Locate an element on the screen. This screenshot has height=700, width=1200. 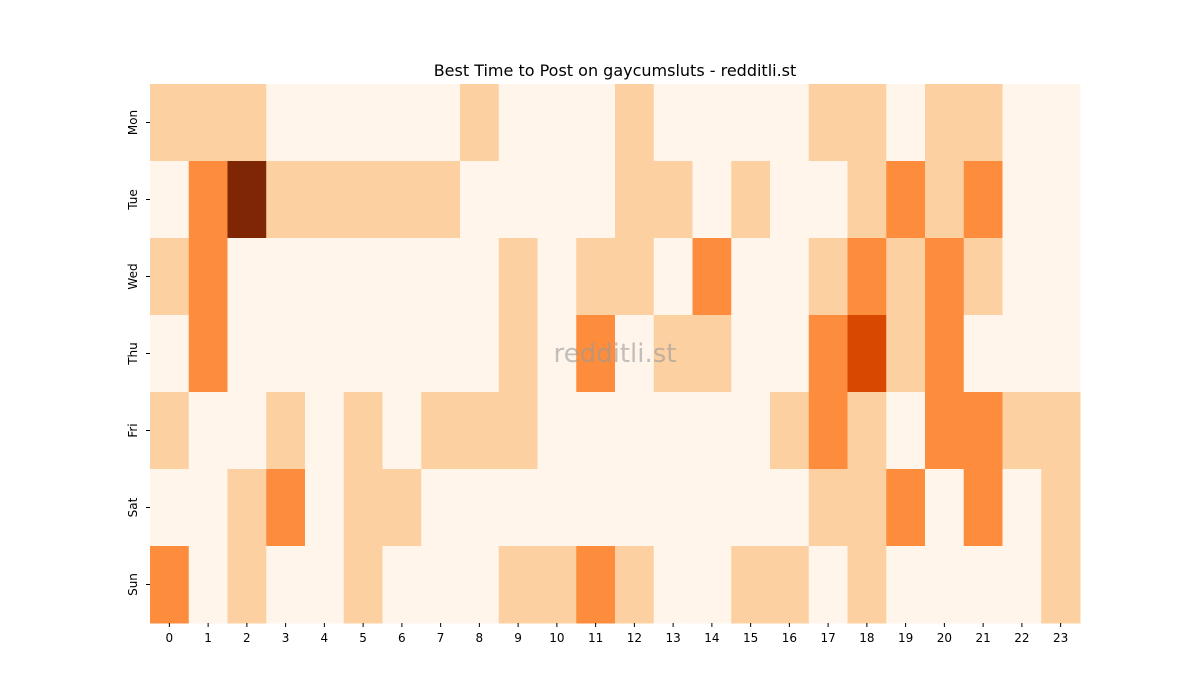
x-tick-label: 0 is located at coordinates (170, 638).